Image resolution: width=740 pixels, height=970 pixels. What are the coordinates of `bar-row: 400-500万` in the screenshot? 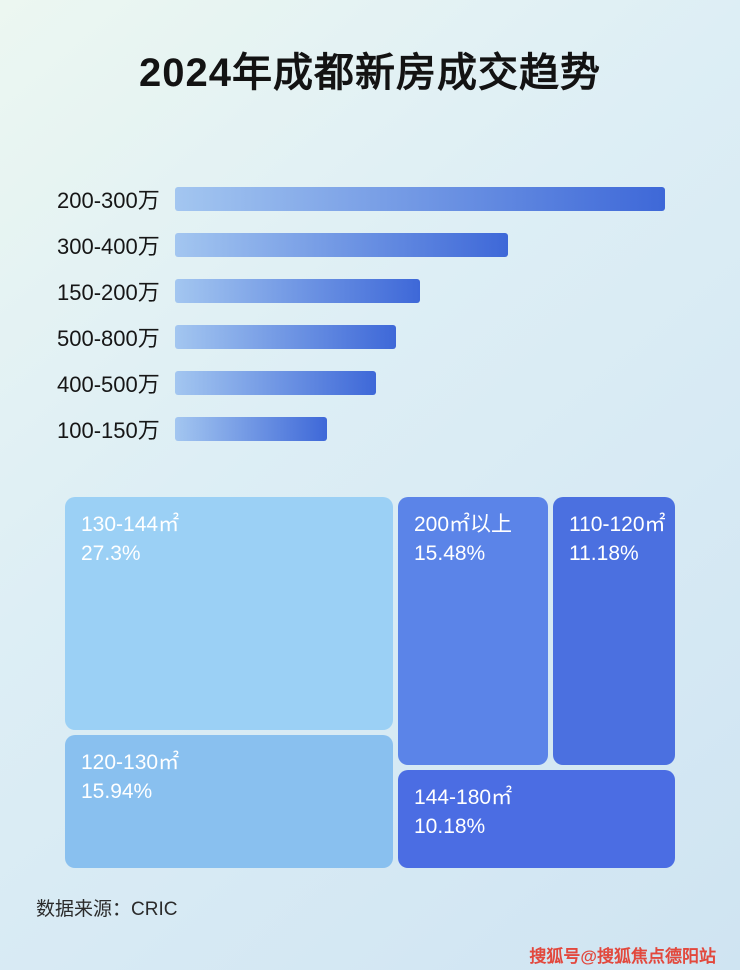 It's located at (372, 384).